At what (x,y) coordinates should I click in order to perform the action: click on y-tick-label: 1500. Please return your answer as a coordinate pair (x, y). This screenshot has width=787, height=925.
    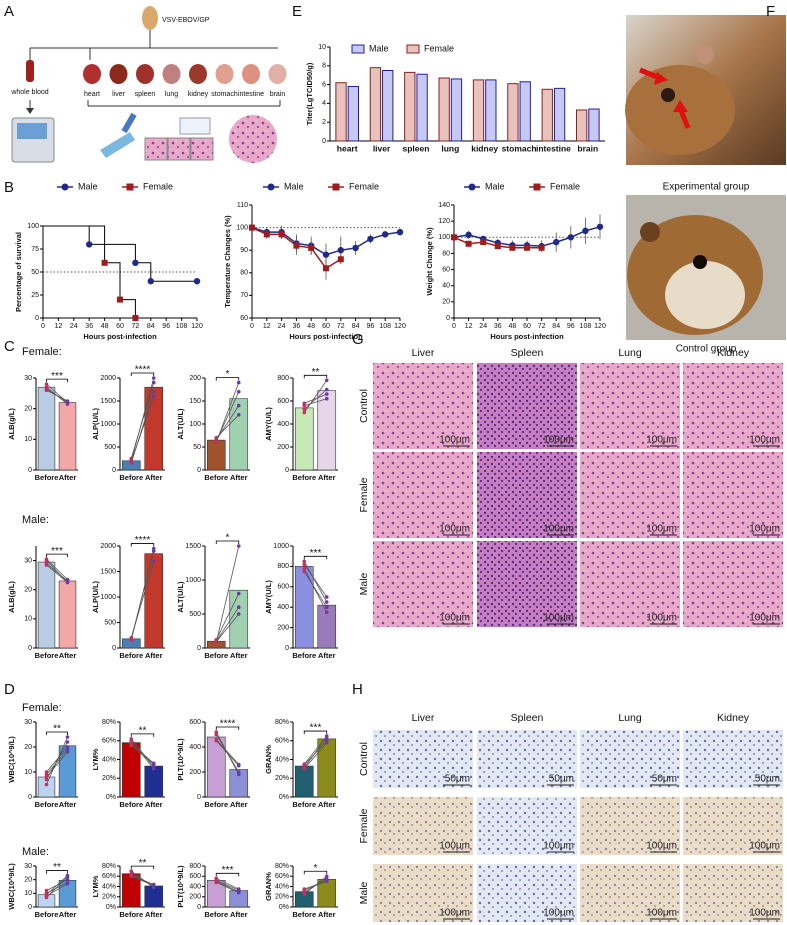
    Looking at the image, I should click on (108, 401).